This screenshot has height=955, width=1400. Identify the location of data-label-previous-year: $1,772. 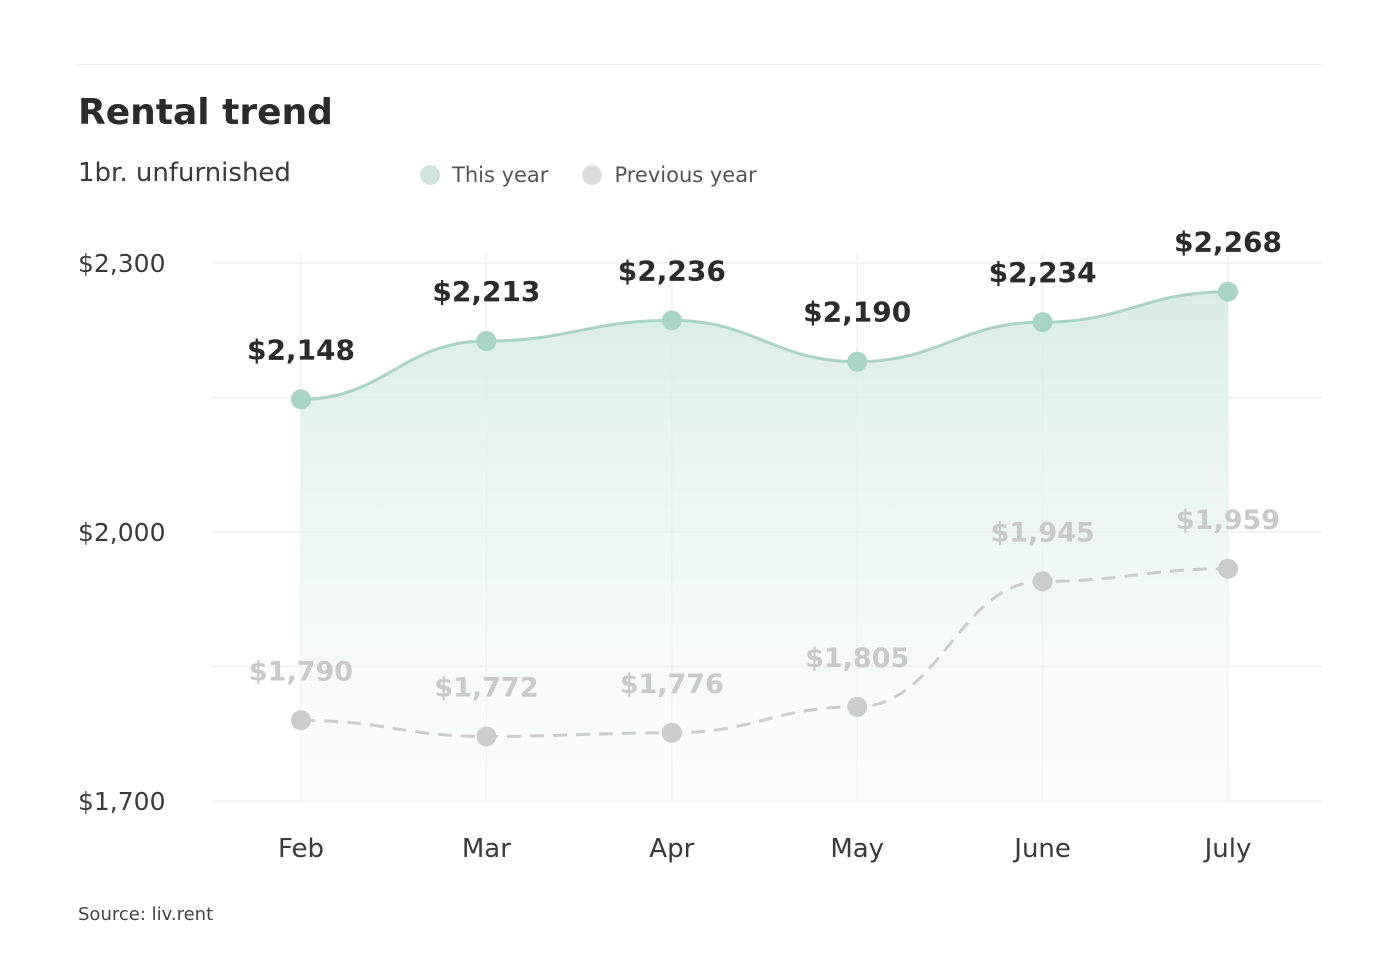
(486, 687).